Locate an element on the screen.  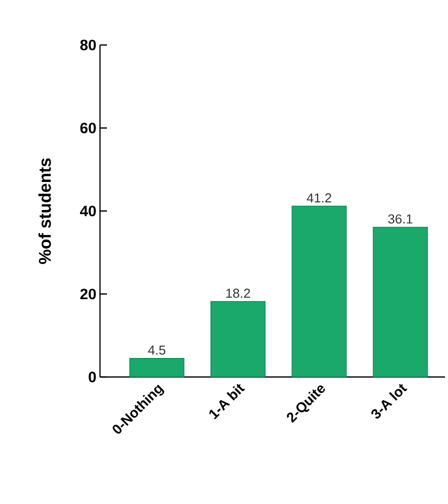
y-tick-label: 40 is located at coordinates (88, 211).